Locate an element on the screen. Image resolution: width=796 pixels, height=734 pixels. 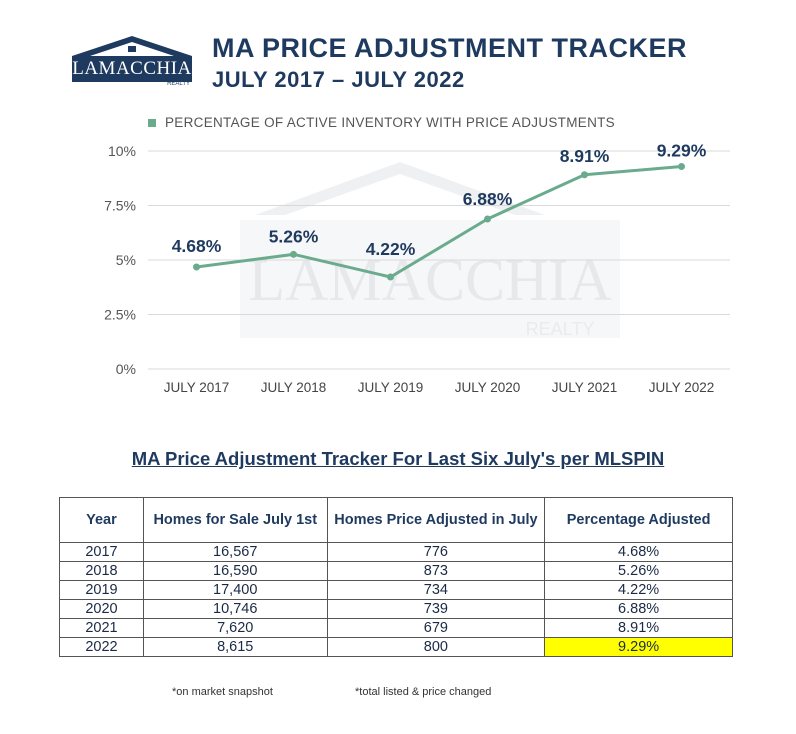
company-logo: LAMACCHIA REALTY is located at coordinates (132, 64).